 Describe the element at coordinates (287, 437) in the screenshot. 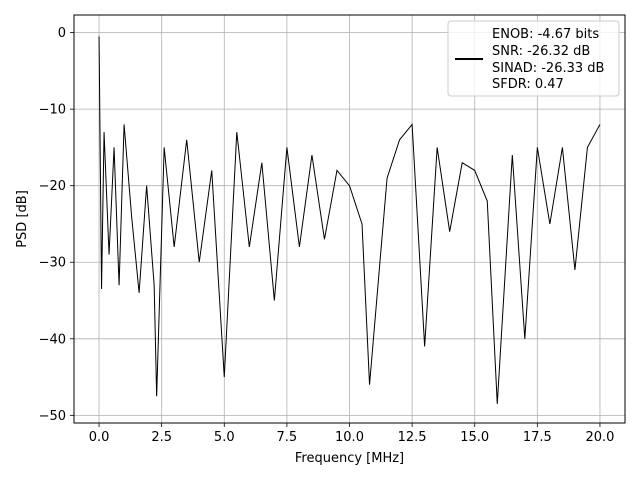

I see `x-tick-label: 7.5` at that location.